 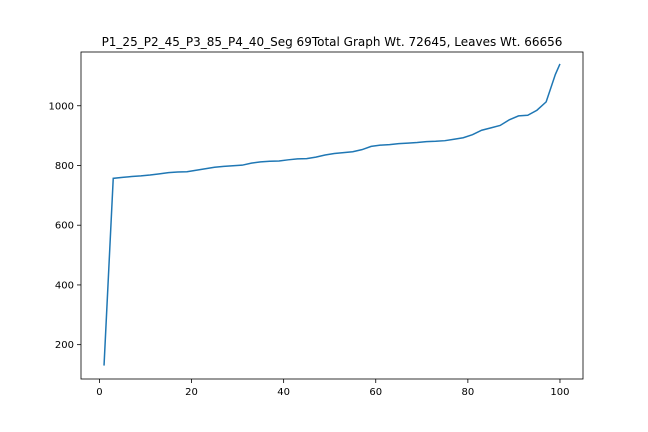 I want to click on y-tick-label: 200, so click(x=64, y=345).